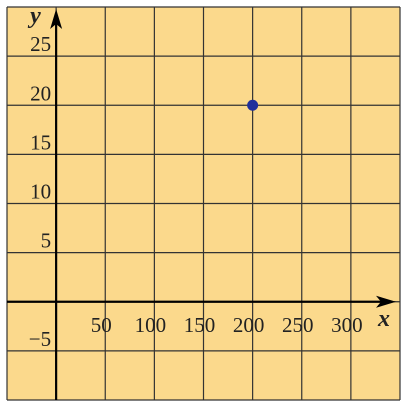 This screenshot has width=401, height=406. Describe the element at coordinates (56, 19) in the screenshot. I see `y-axis-arrow` at that location.